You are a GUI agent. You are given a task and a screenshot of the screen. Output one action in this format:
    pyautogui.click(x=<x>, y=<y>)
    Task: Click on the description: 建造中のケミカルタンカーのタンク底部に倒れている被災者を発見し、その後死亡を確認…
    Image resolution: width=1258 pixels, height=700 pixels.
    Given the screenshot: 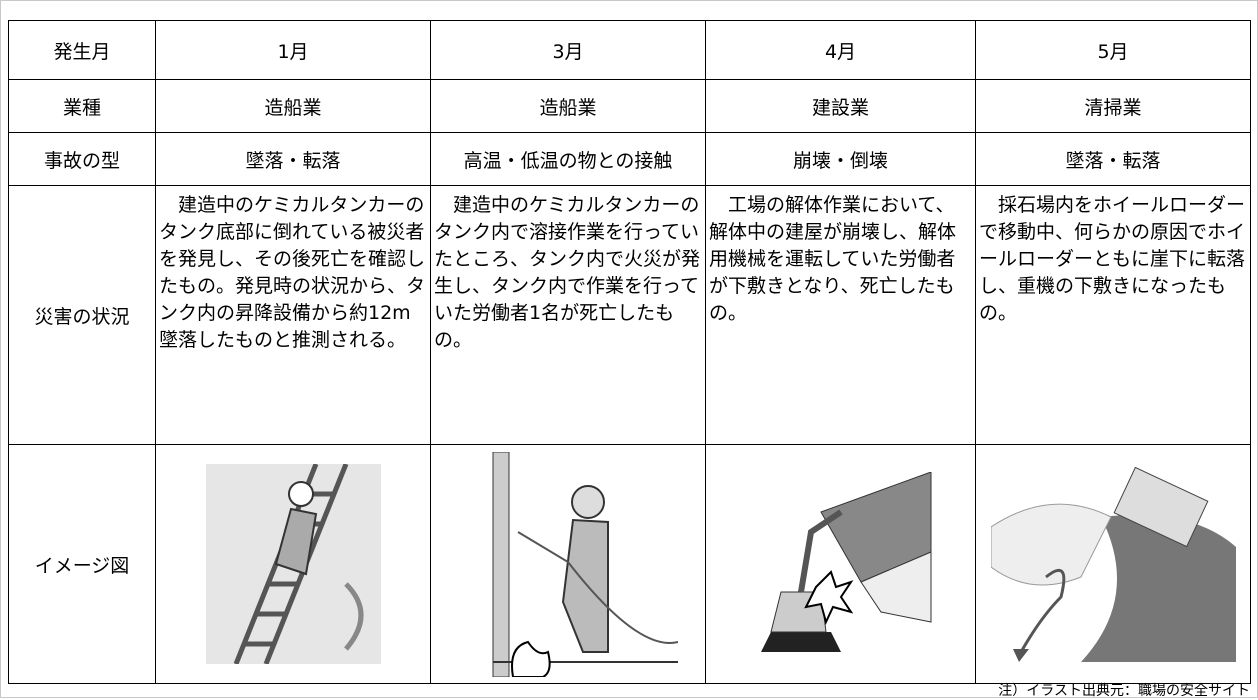 What is the action you would take?
    pyautogui.click(x=293, y=315)
    